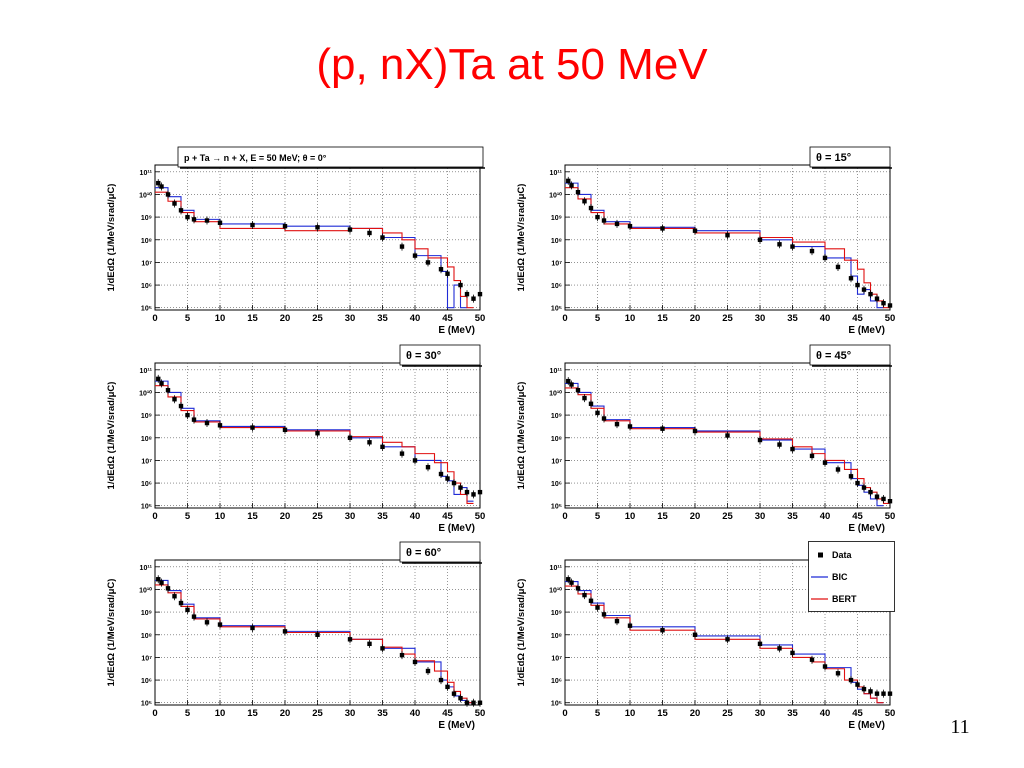 This screenshot has height=768, width=1024. I want to click on x-tick-label: 5, so click(598, 516).